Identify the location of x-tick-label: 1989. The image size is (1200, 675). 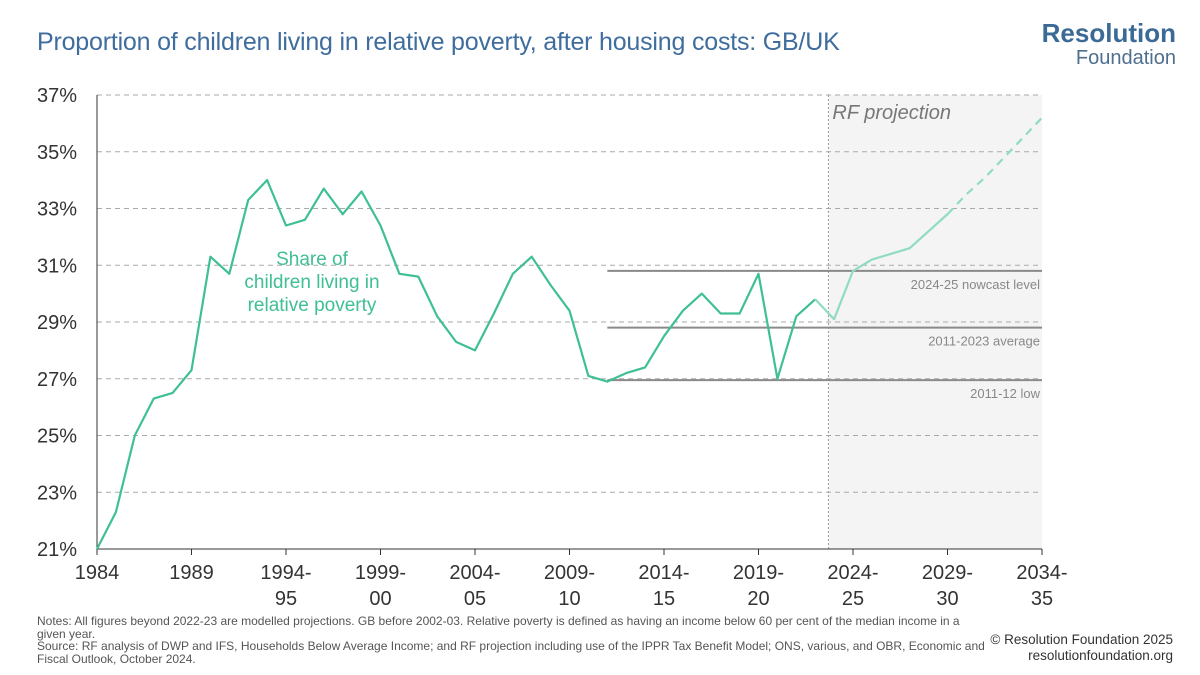
(191, 573).